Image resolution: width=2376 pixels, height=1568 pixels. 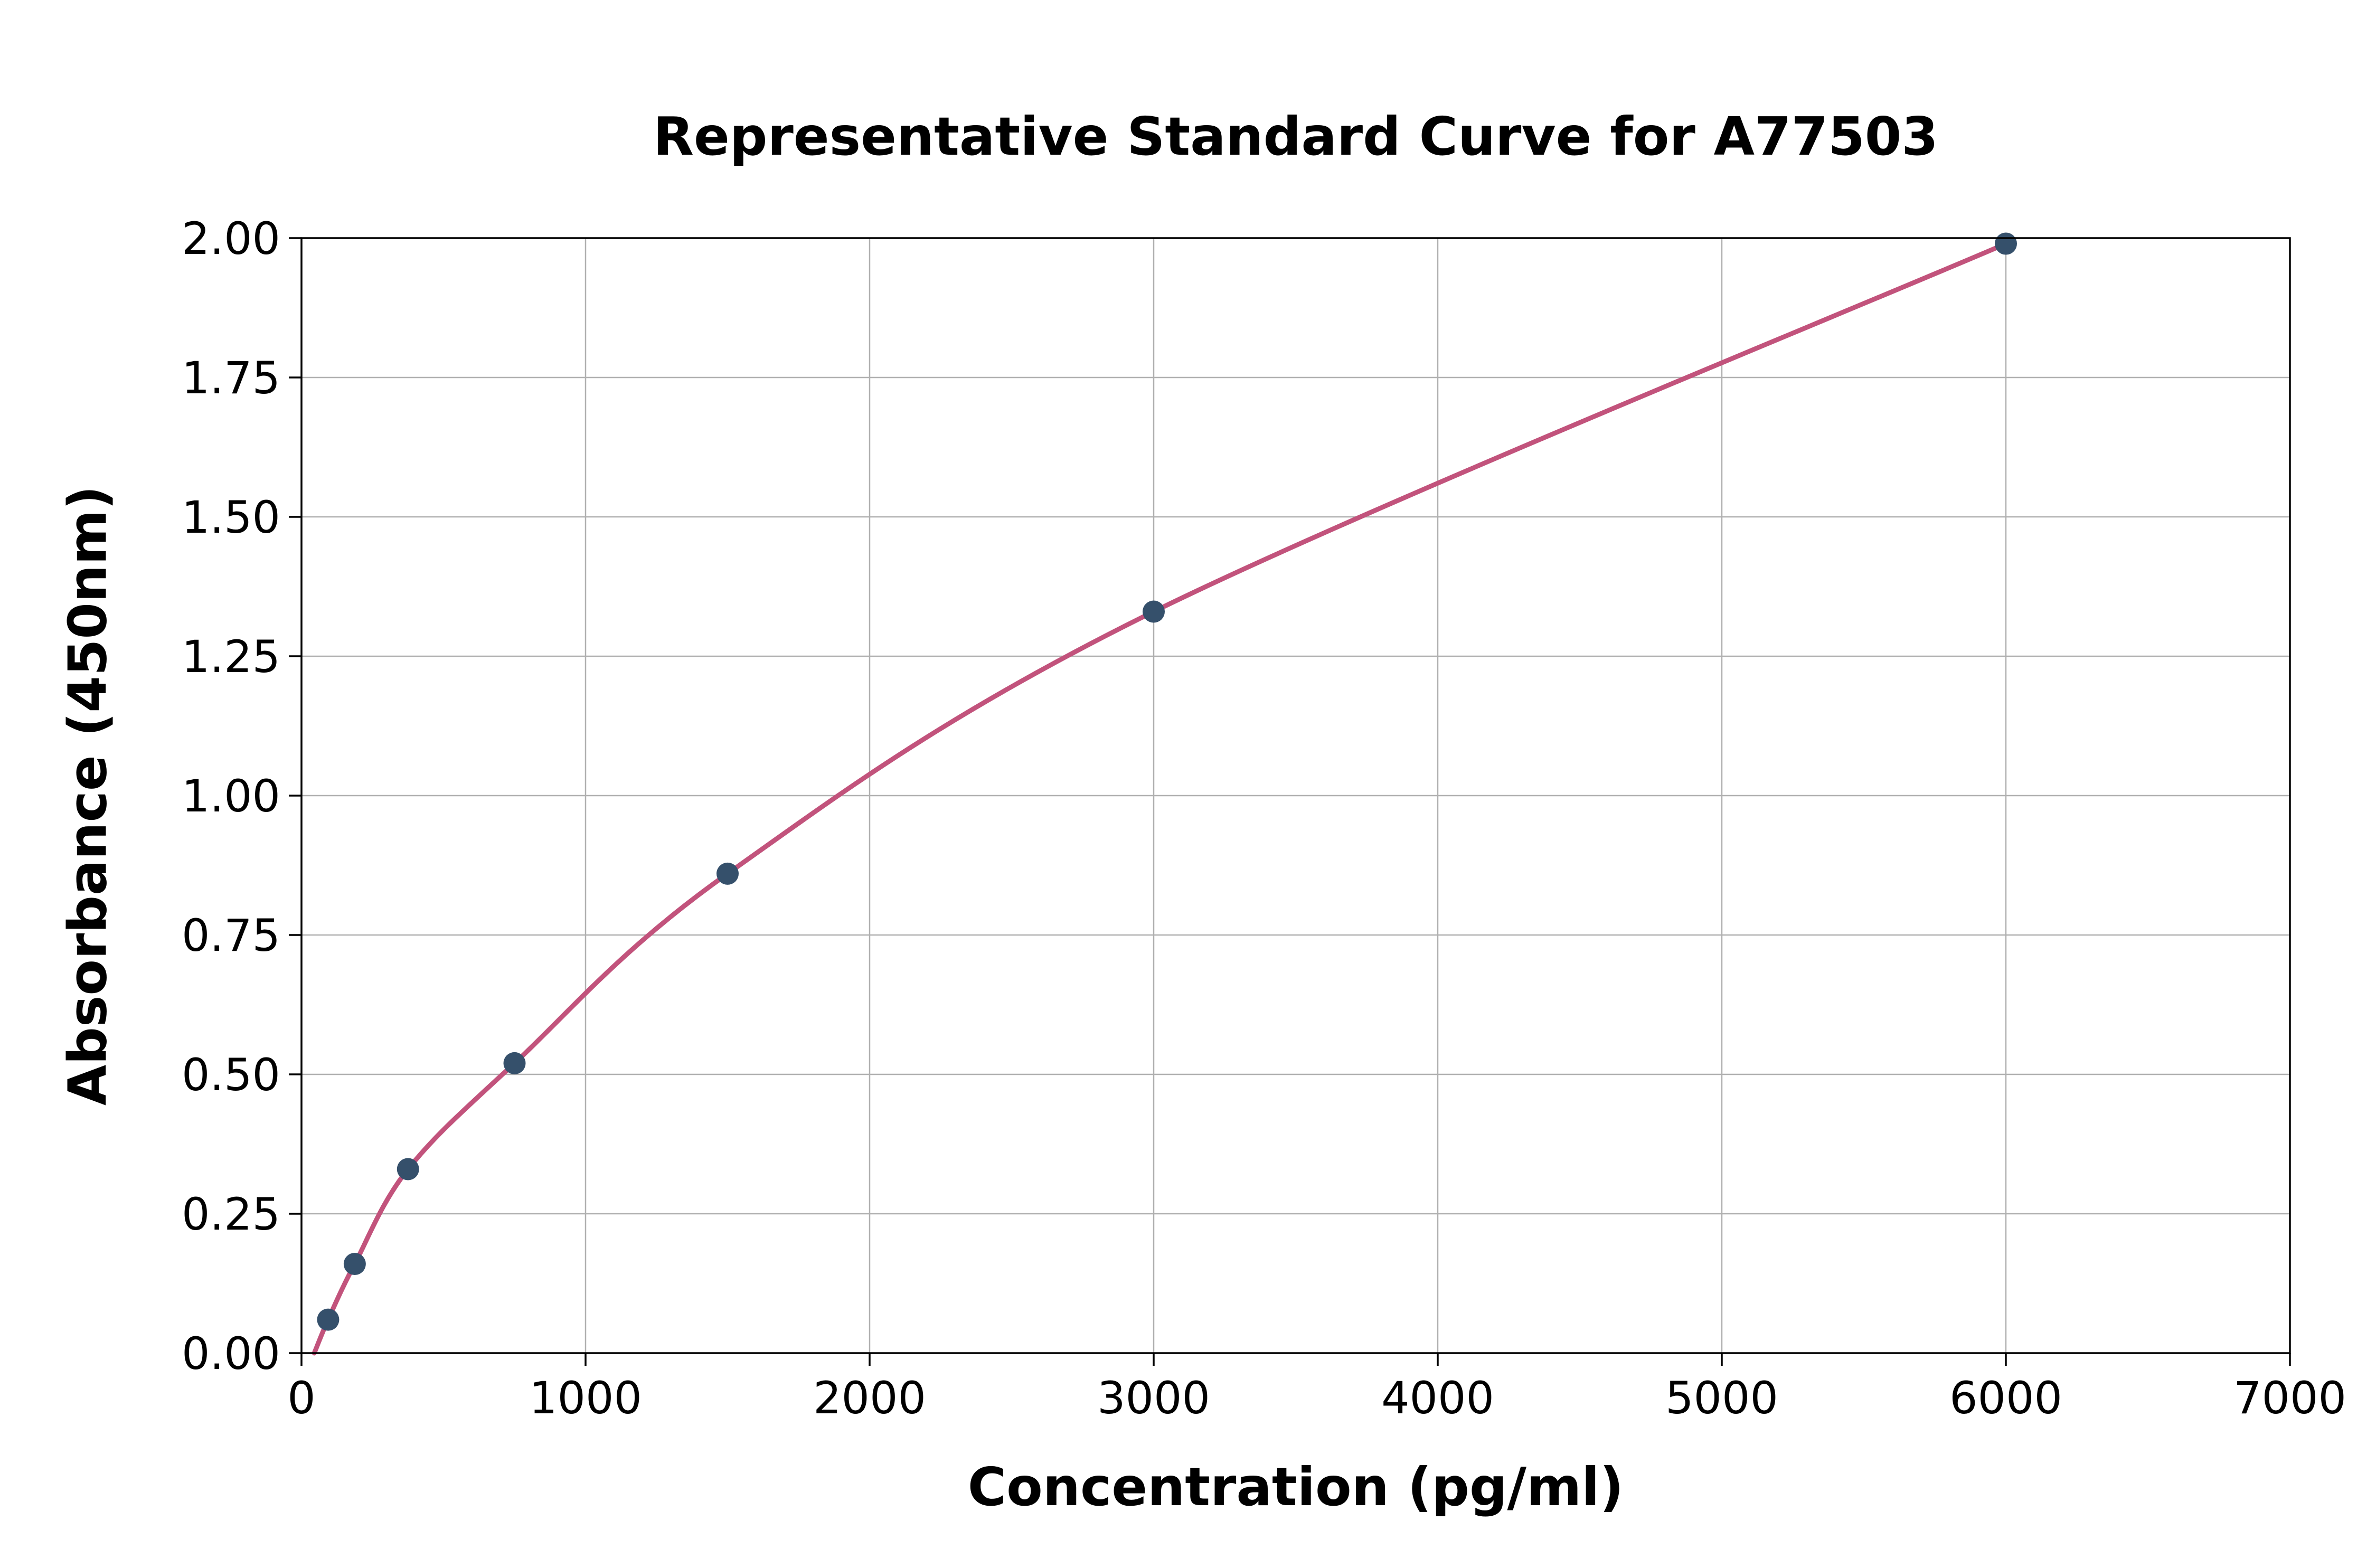 What do you see at coordinates (2290, 1398) in the screenshot?
I see `x-tick-label: 7000` at bounding box center [2290, 1398].